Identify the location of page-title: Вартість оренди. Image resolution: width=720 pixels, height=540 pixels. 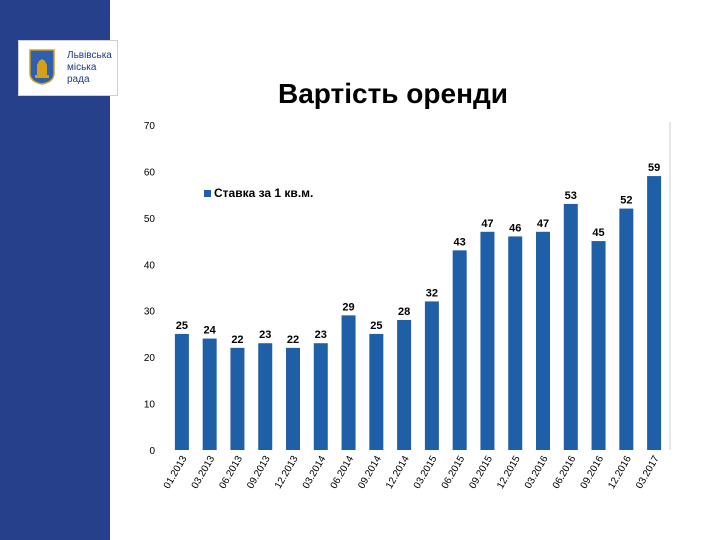
(393, 93).